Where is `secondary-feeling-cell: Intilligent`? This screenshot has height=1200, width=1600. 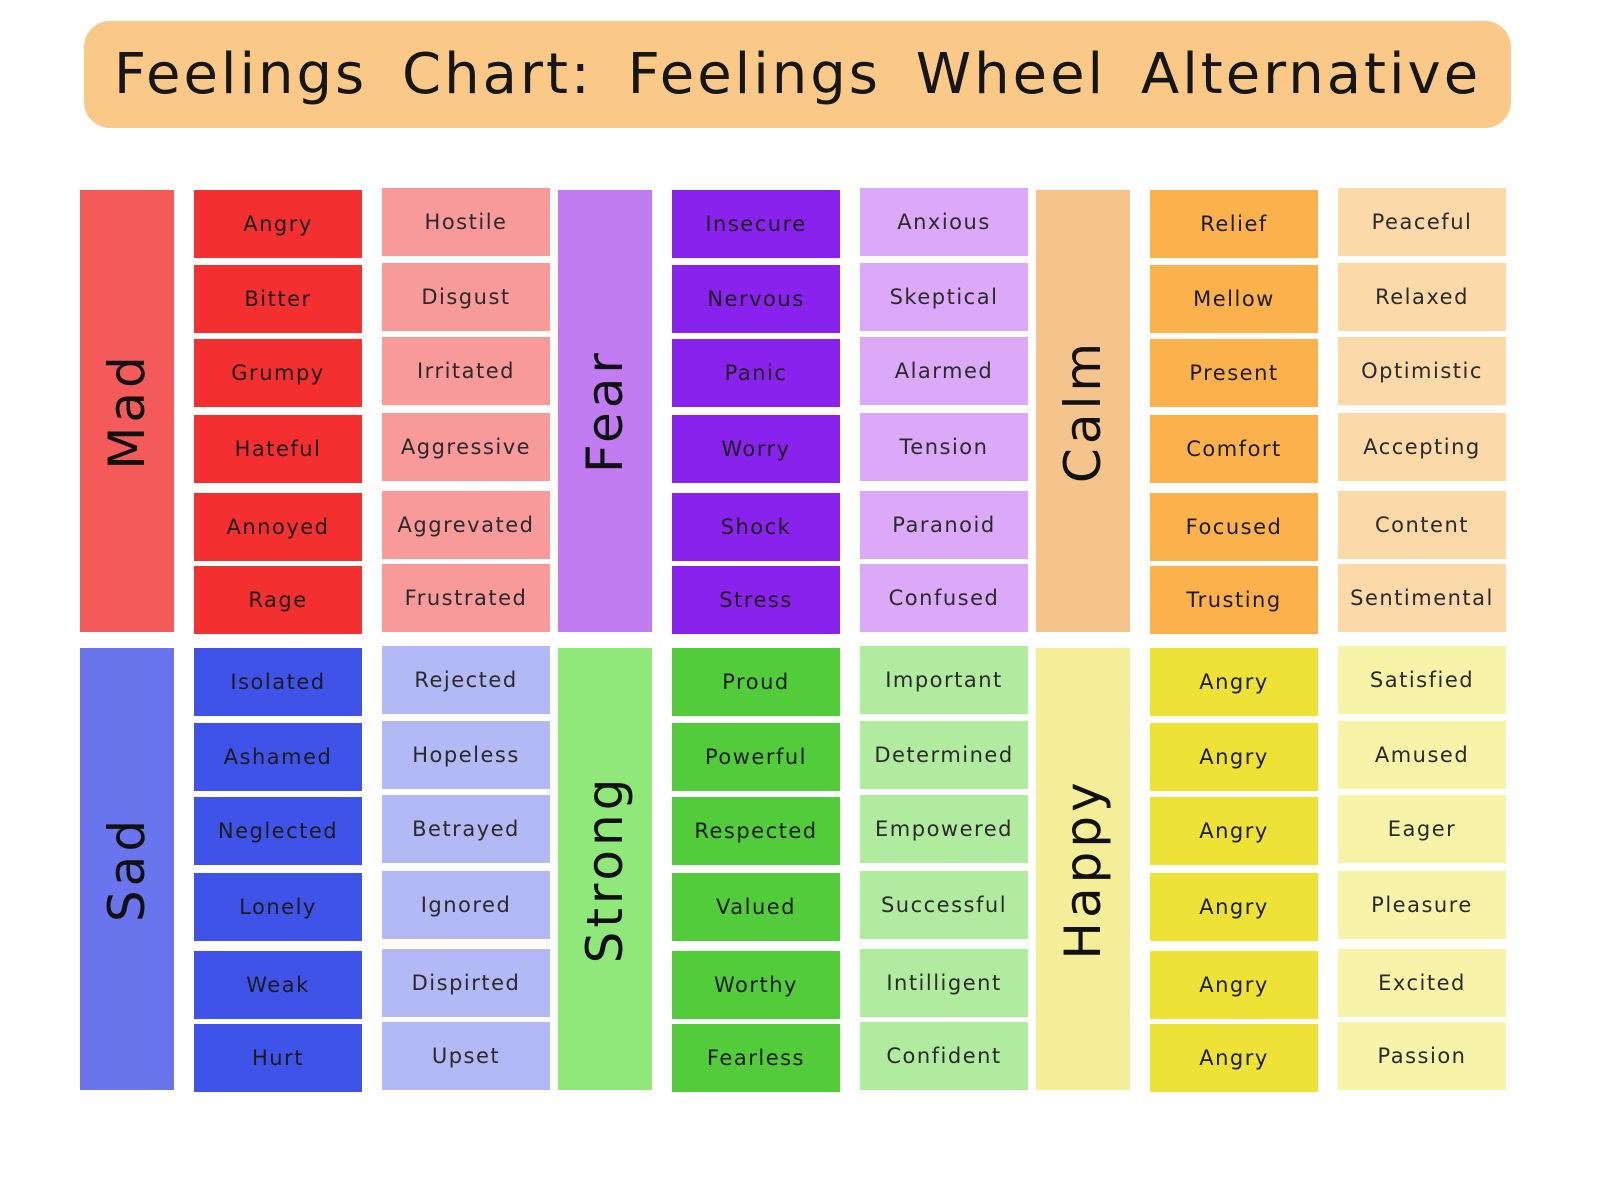 secondary-feeling-cell: Intilligent is located at coordinates (944, 983).